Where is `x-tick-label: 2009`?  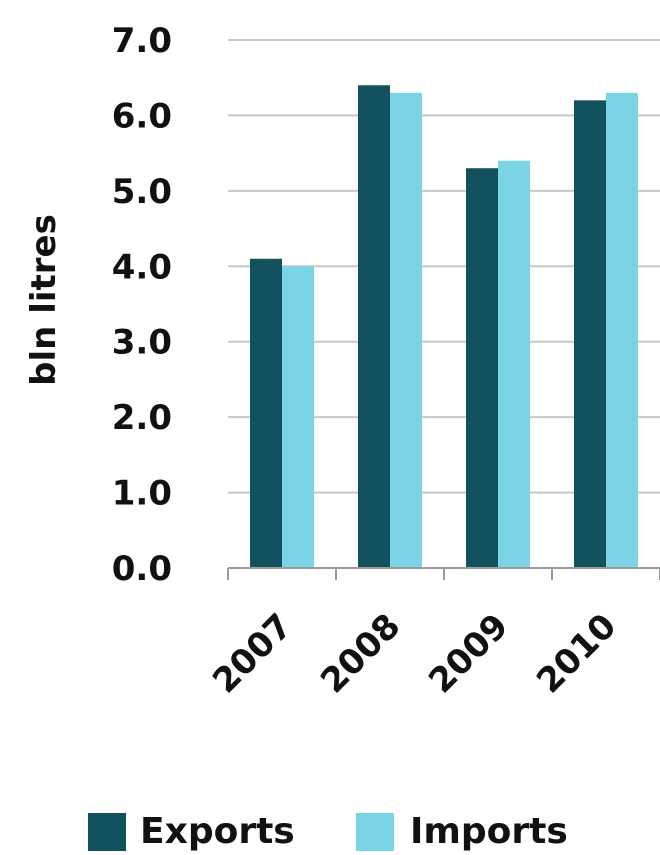 x-tick-label: 2009 is located at coordinates (468, 653).